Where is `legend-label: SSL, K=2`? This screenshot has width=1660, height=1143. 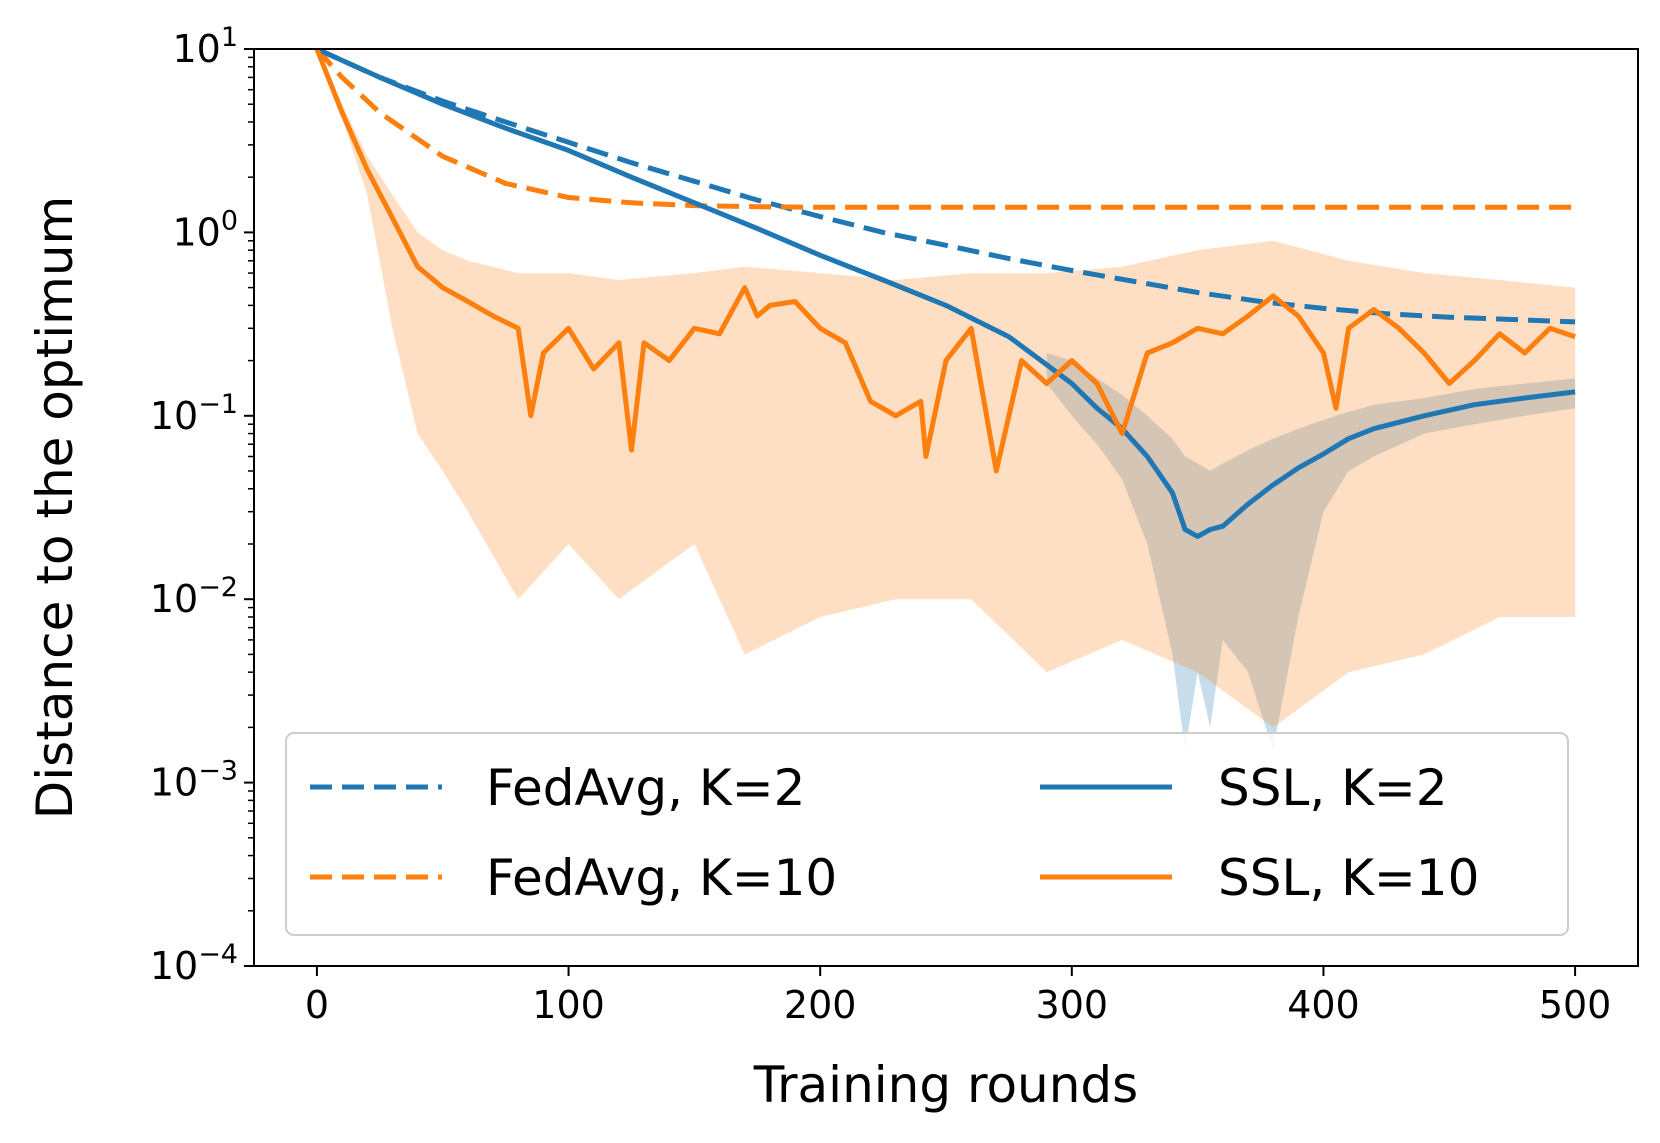 legend-label: SSL, K=2 is located at coordinates (1333, 788).